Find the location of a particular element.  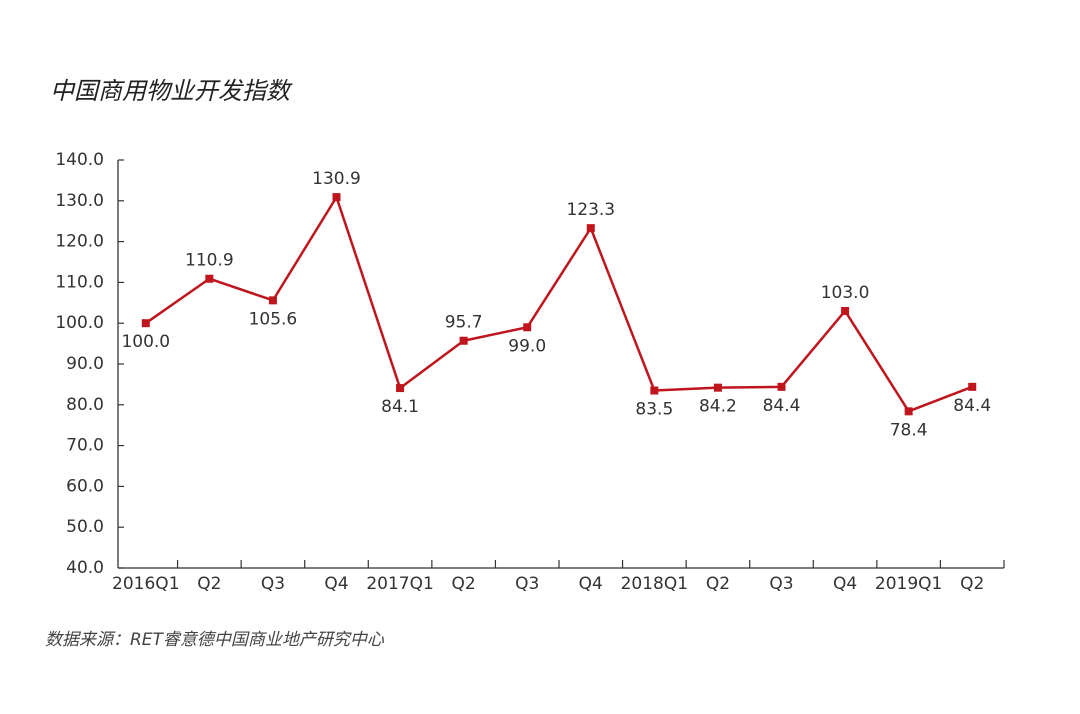

y-tick-label: 40.0 is located at coordinates (85, 568).